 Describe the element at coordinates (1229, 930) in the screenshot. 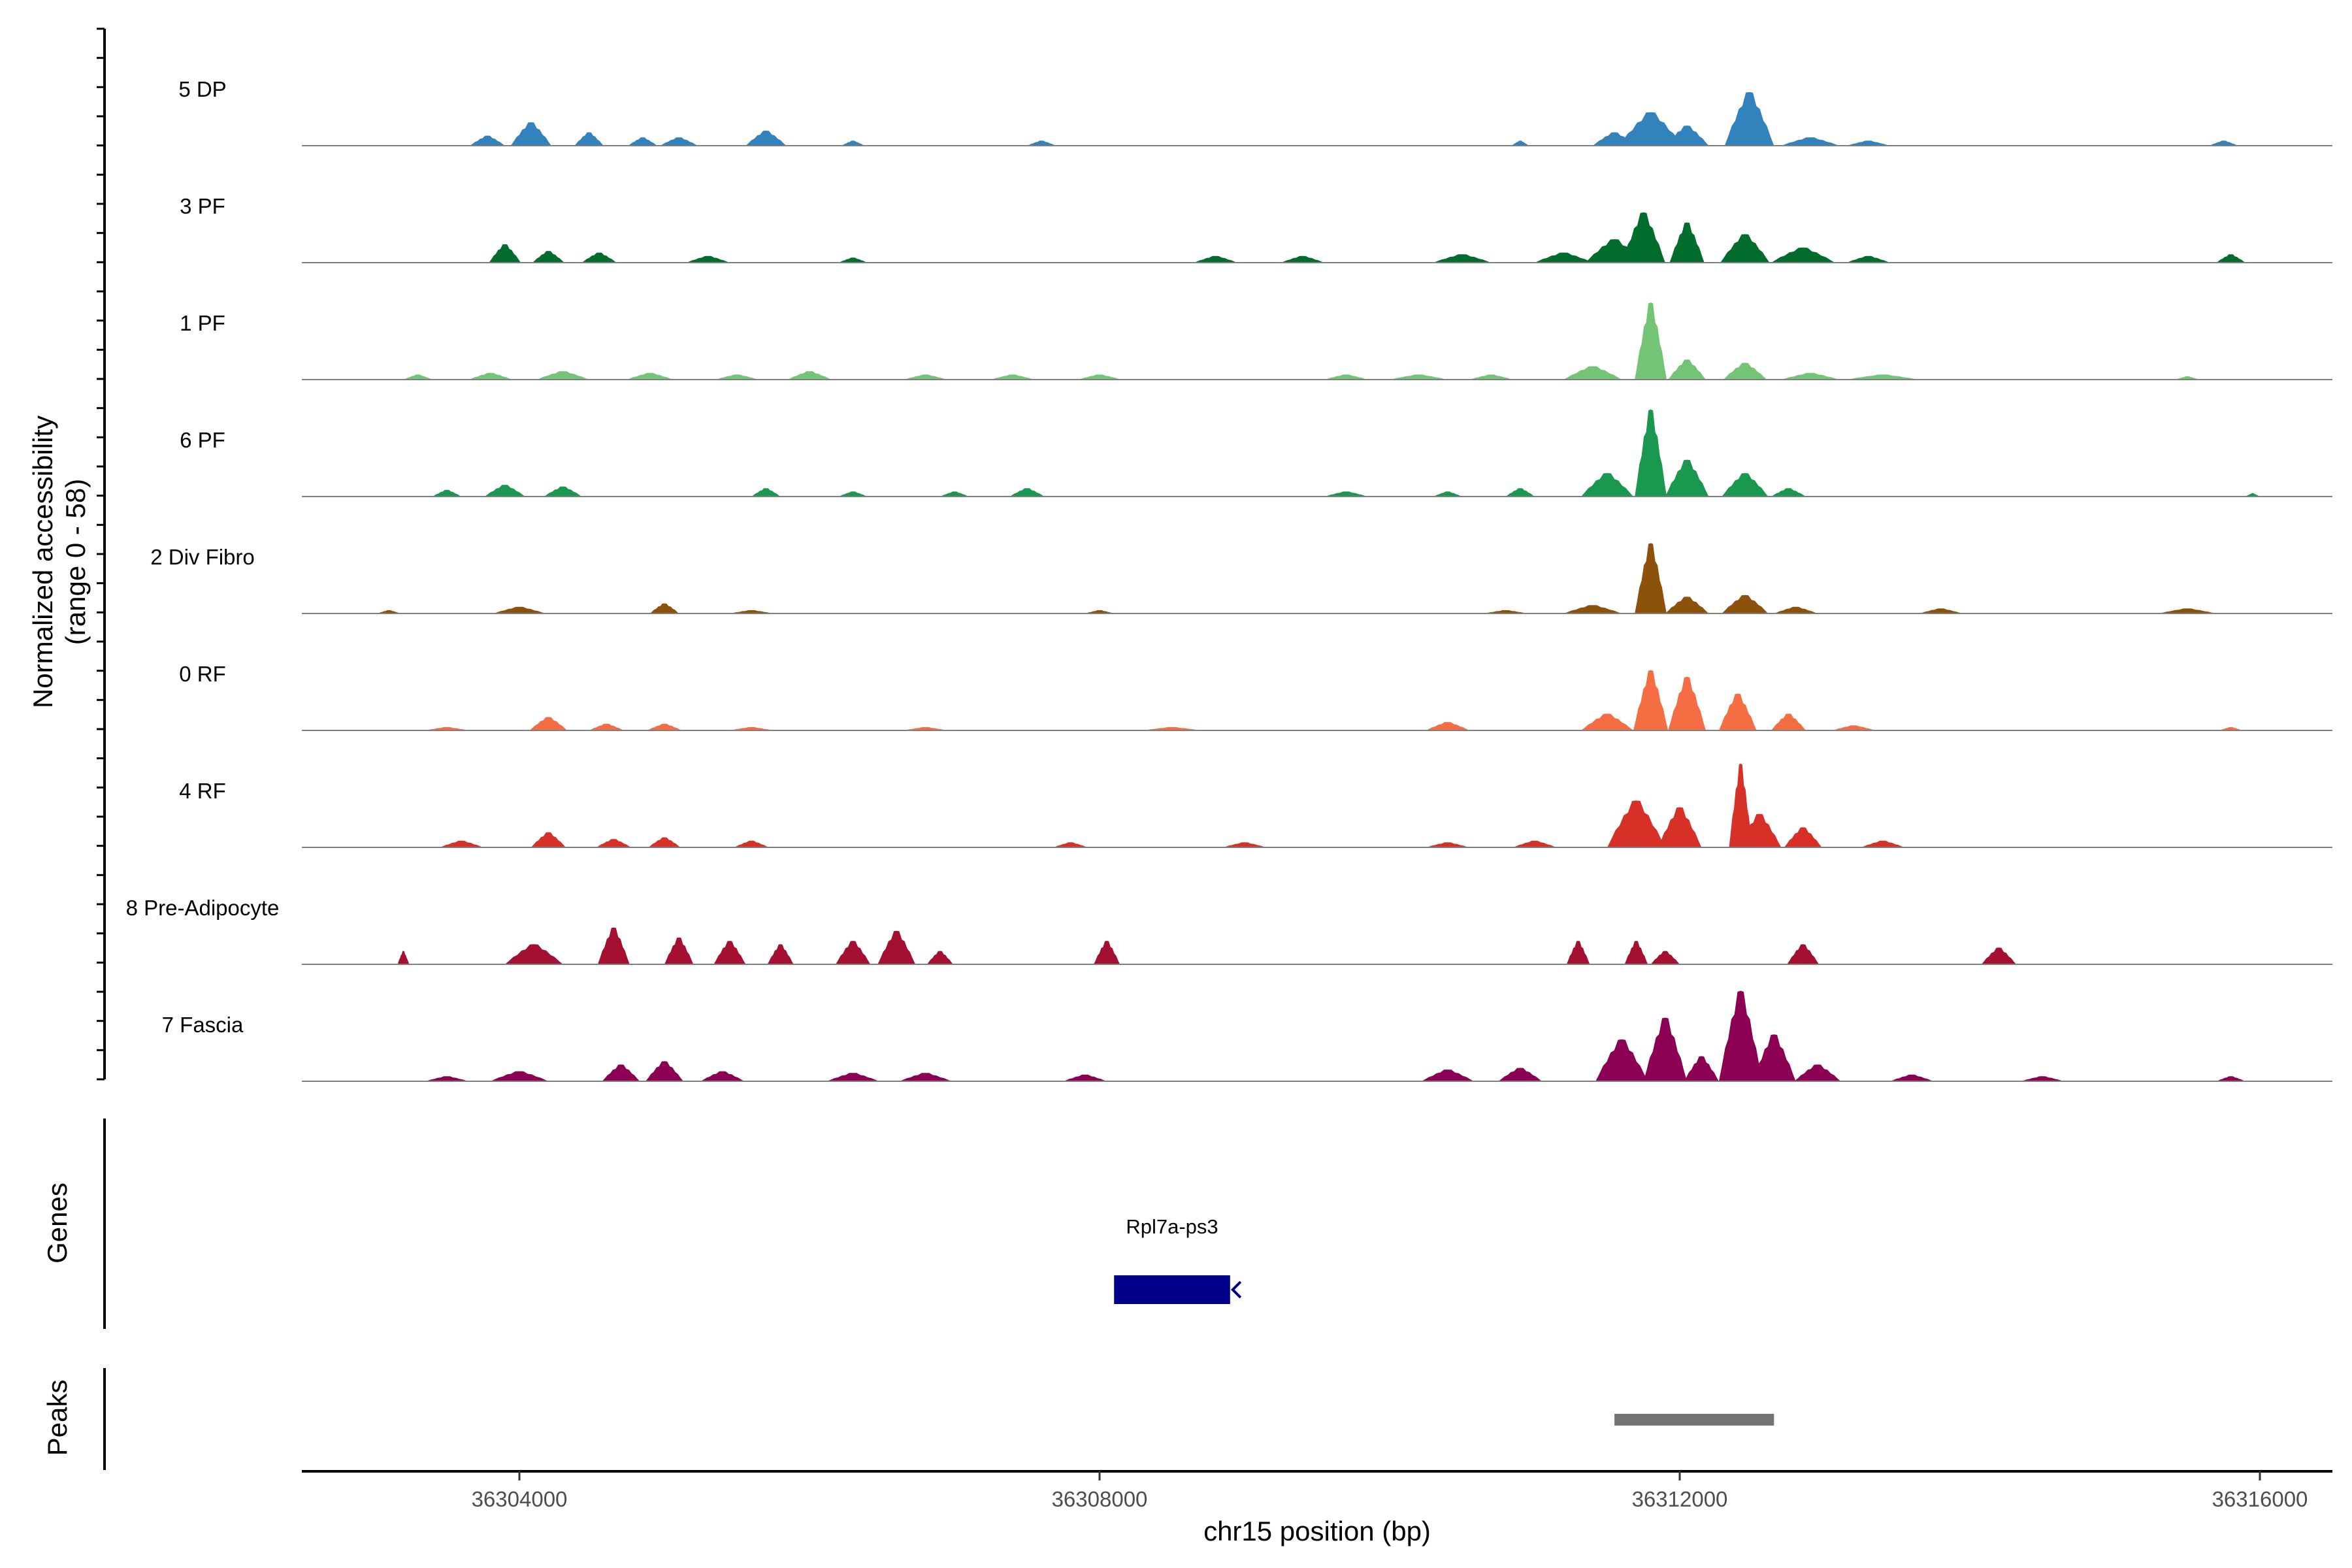

I see `track-8-pre-adipocyte: 8 Pre-Adipocyte` at that location.